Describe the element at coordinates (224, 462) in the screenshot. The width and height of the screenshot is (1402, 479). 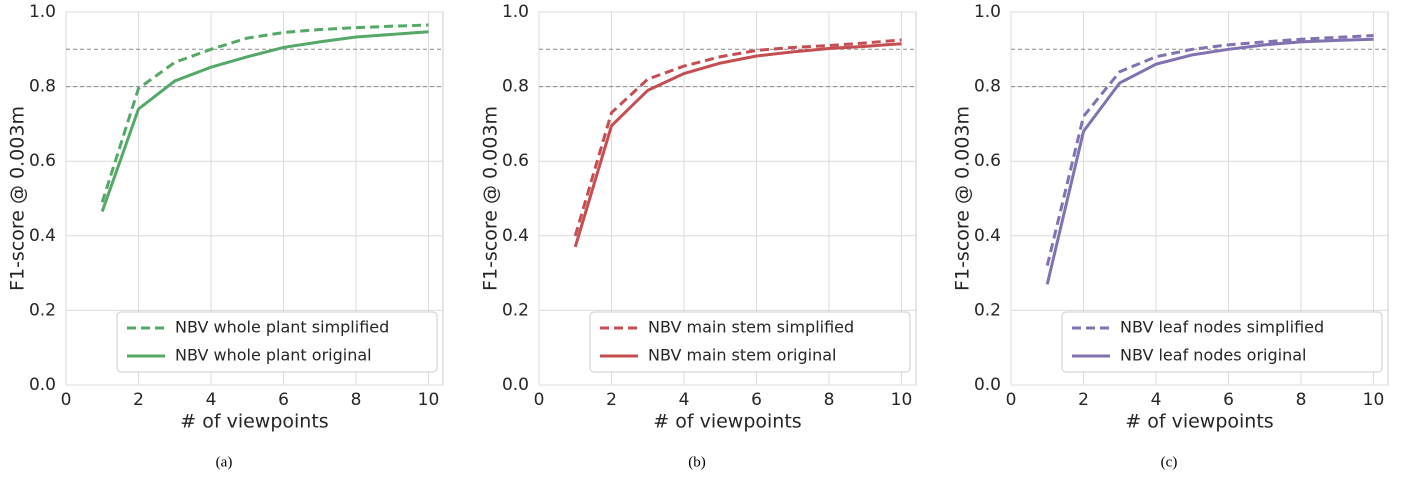
I see `caption: (a)` at that location.